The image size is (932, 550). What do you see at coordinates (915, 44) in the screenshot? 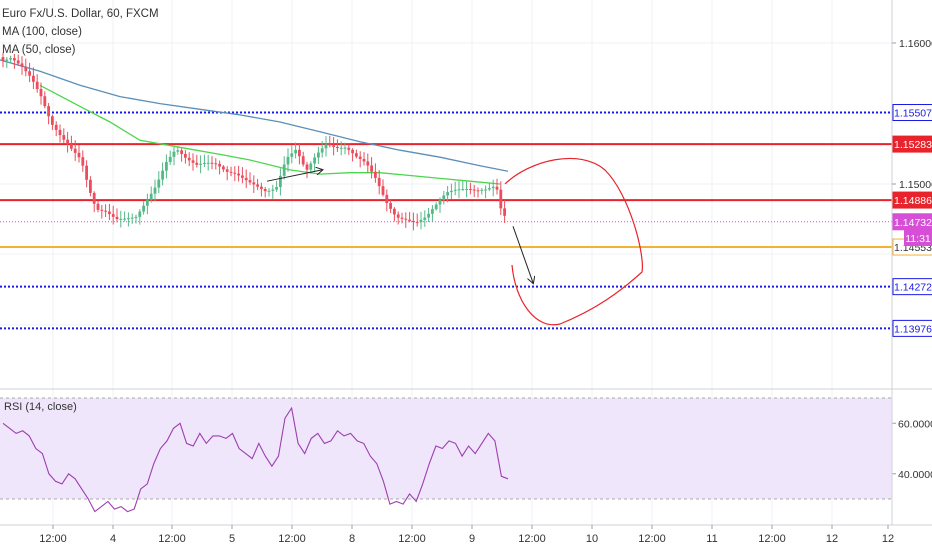
I see `price-tick-label: 1.16000` at bounding box center [915, 44].